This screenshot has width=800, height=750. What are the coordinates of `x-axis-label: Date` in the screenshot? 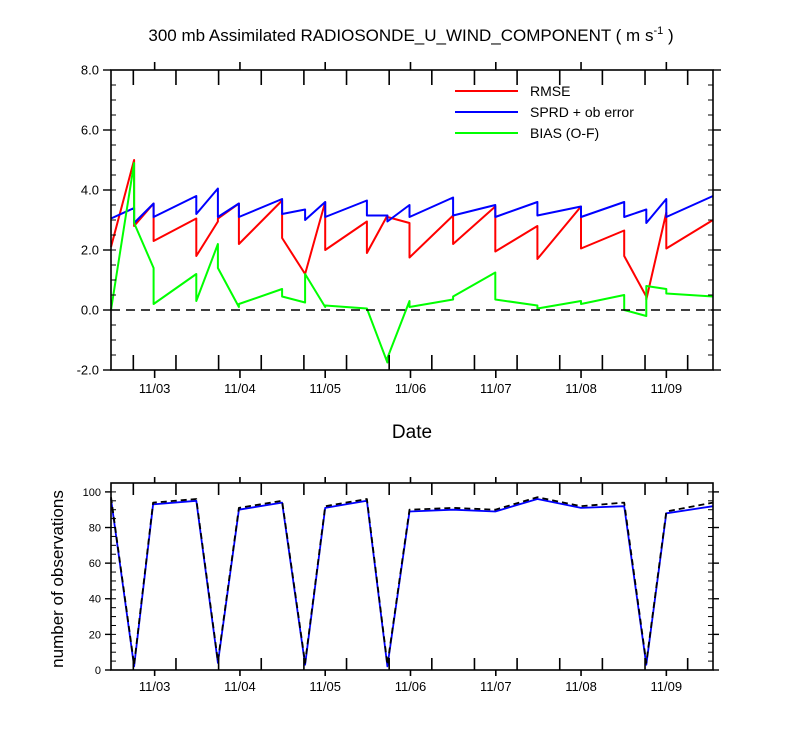 It's located at (412, 432).